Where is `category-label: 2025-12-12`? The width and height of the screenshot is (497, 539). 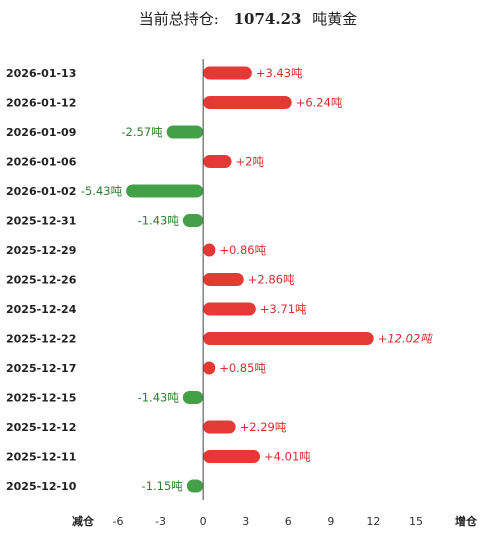 category-label: 2025-12-12 is located at coordinates (41, 427).